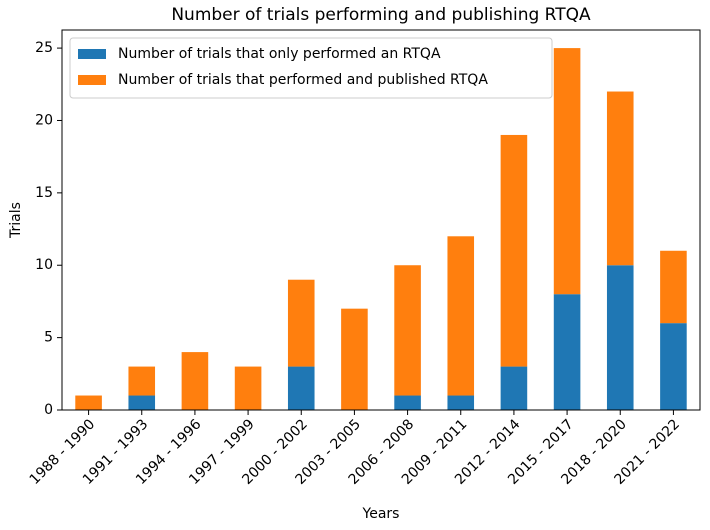 The image size is (710, 530). I want to click on y-tick-label: 25, so click(44, 48).